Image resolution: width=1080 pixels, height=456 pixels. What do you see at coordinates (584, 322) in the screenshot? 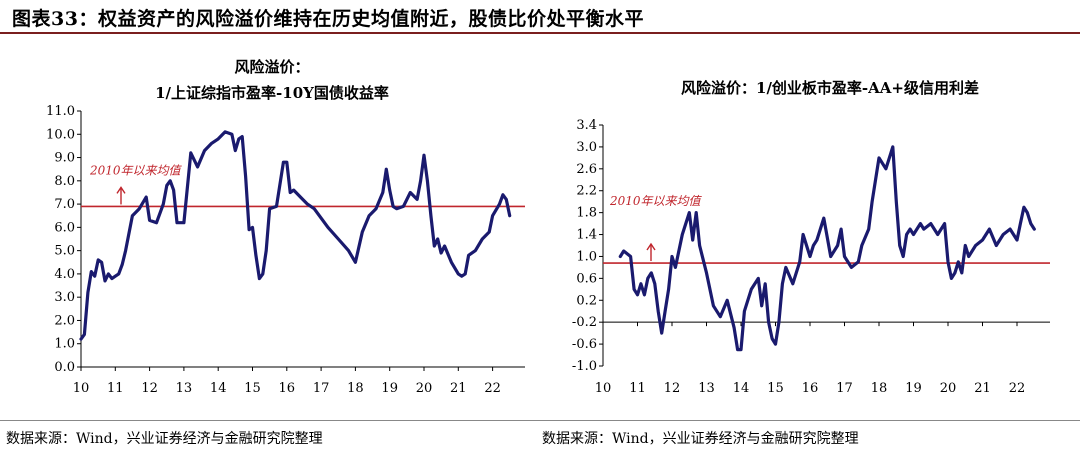
I see `y-tick-label: -0.2` at bounding box center [584, 322].